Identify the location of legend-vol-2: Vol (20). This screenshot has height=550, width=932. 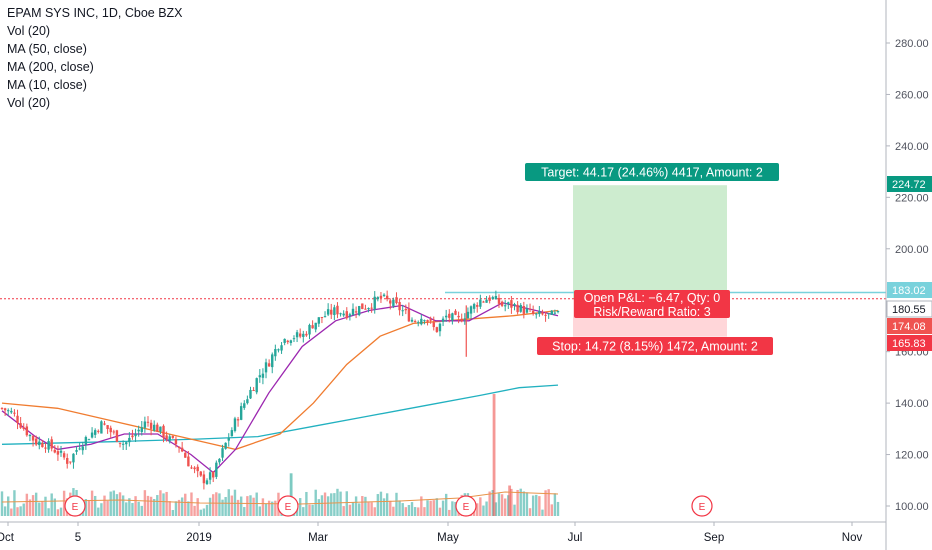
(29, 103).